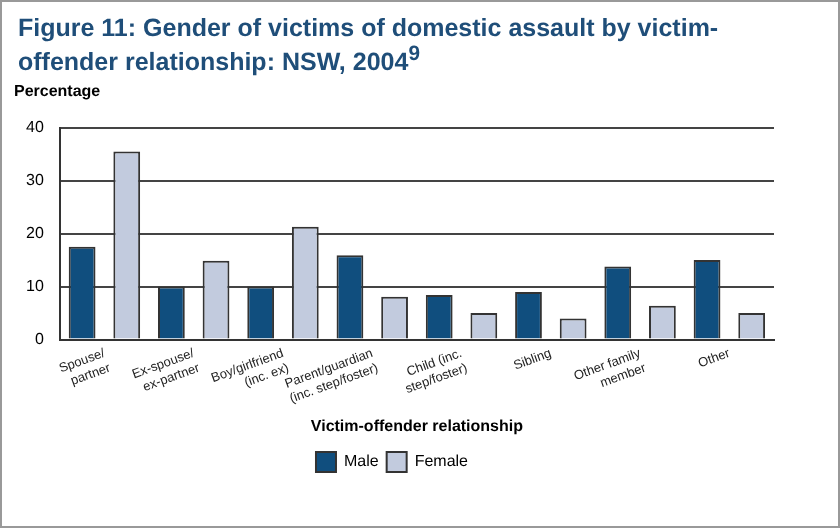 The image size is (840, 528). What do you see at coordinates (35, 127) in the screenshot?
I see `y-tick-label: 40` at bounding box center [35, 127].